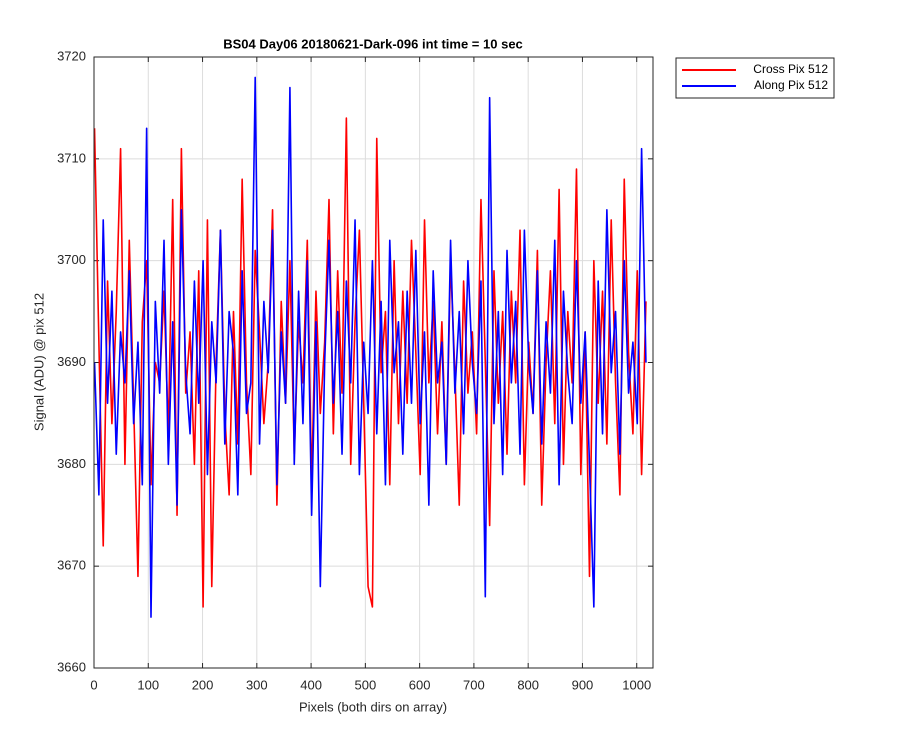 This screenshot has width=900, height=750. What do you see at coordinates (257, 684) in the screenshot?
I see `x-tick-label: 300` at bounding box center [257, 684].